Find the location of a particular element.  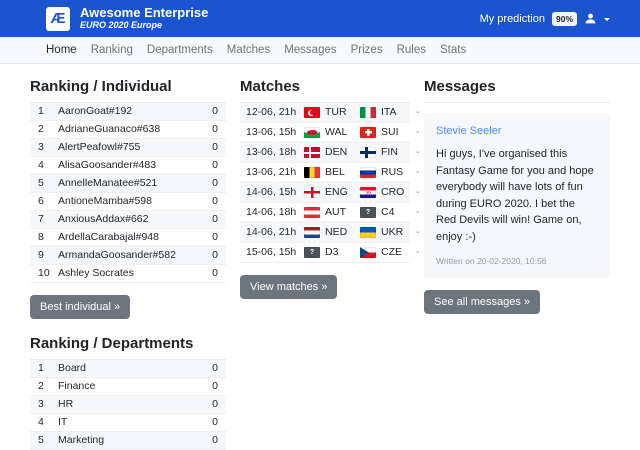

see-all-messages-button: See all messages » is located at coordinates (482, 302).